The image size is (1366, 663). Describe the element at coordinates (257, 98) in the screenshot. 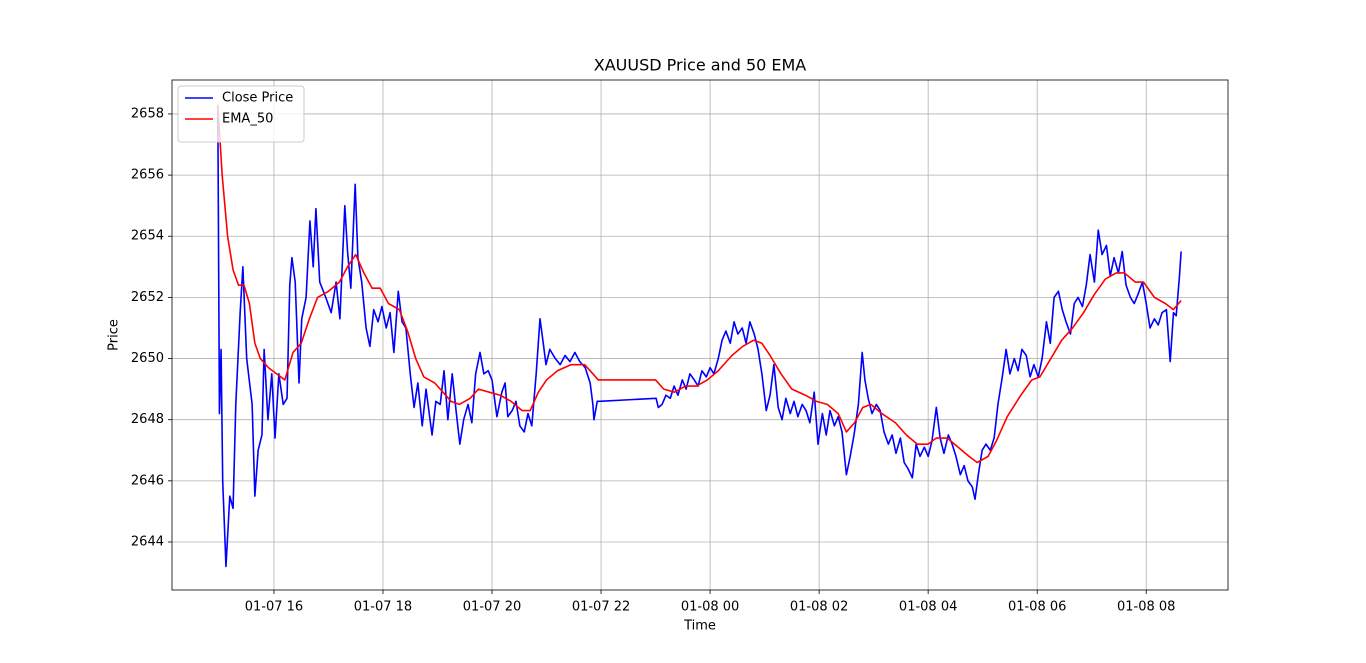

I see `legend-label: Close Price` at that location.